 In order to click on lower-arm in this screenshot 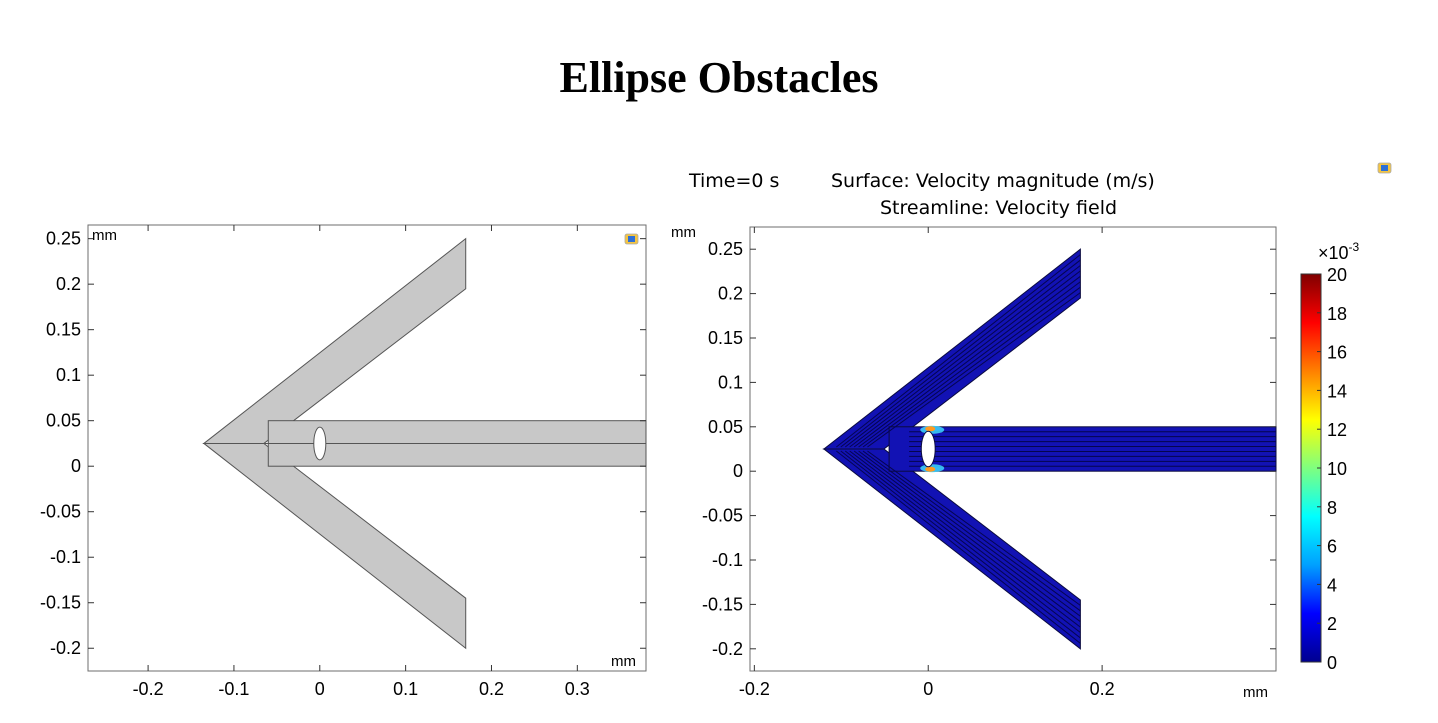, I will do `click(951, 549)`.